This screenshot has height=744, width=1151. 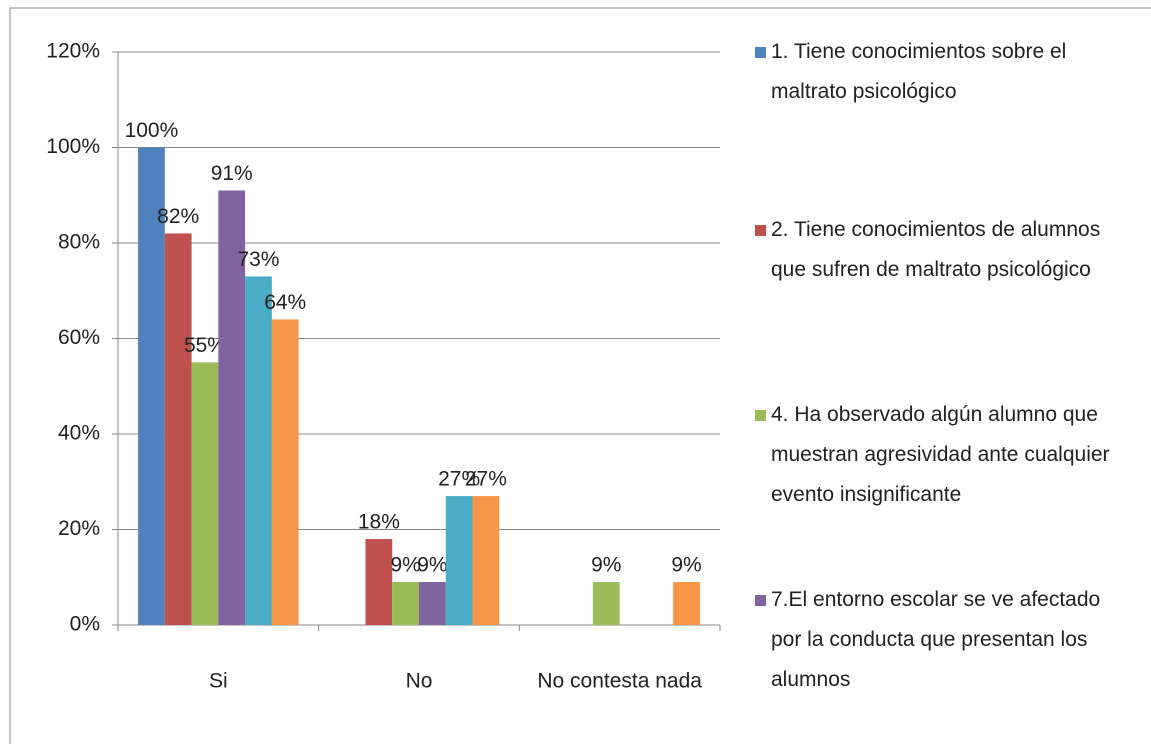 What do you see at coordinates (619, 681) in the screenshot?
I see `x-tick-label: No contesta nada` at bounding box center [619, 681].